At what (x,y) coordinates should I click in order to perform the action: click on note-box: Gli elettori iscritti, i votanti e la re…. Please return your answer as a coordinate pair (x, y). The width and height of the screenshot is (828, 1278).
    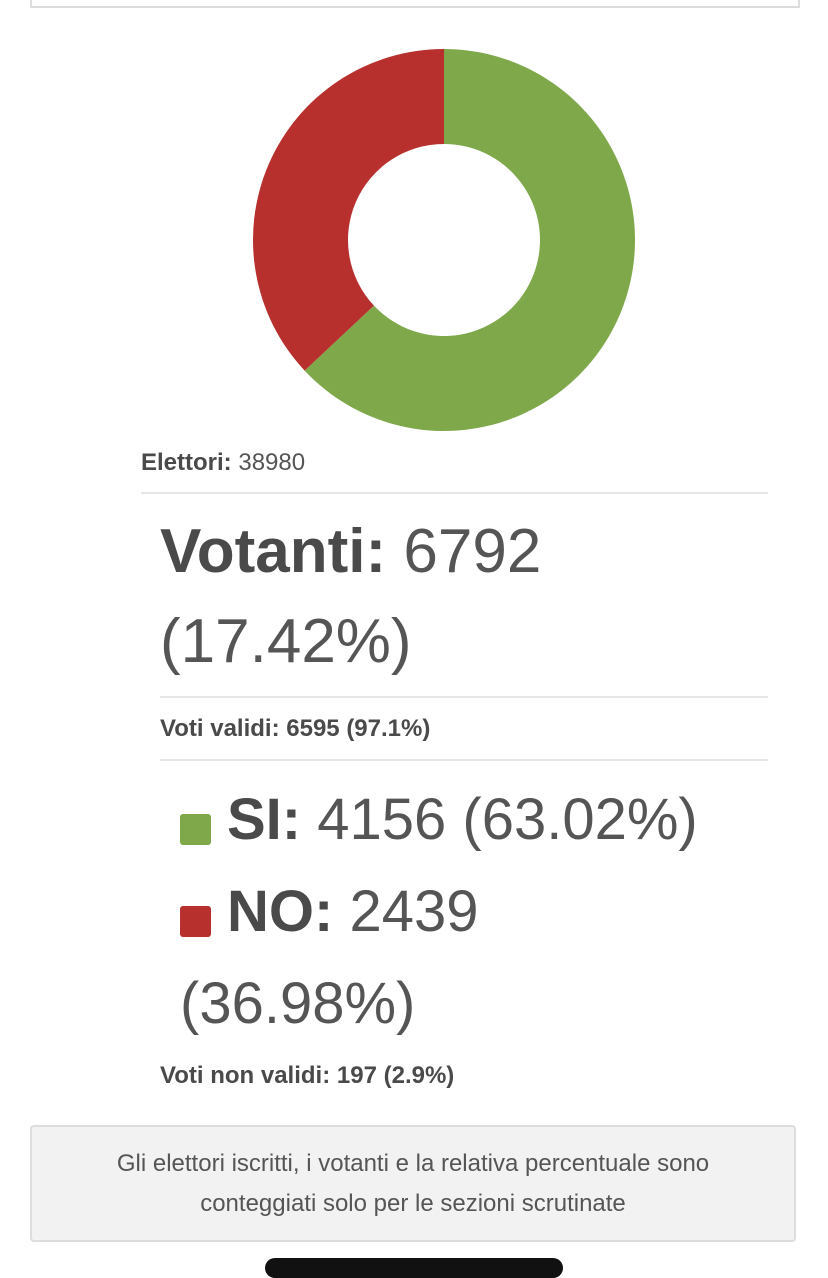
    Looking at the image, I should click on (413, 1183).